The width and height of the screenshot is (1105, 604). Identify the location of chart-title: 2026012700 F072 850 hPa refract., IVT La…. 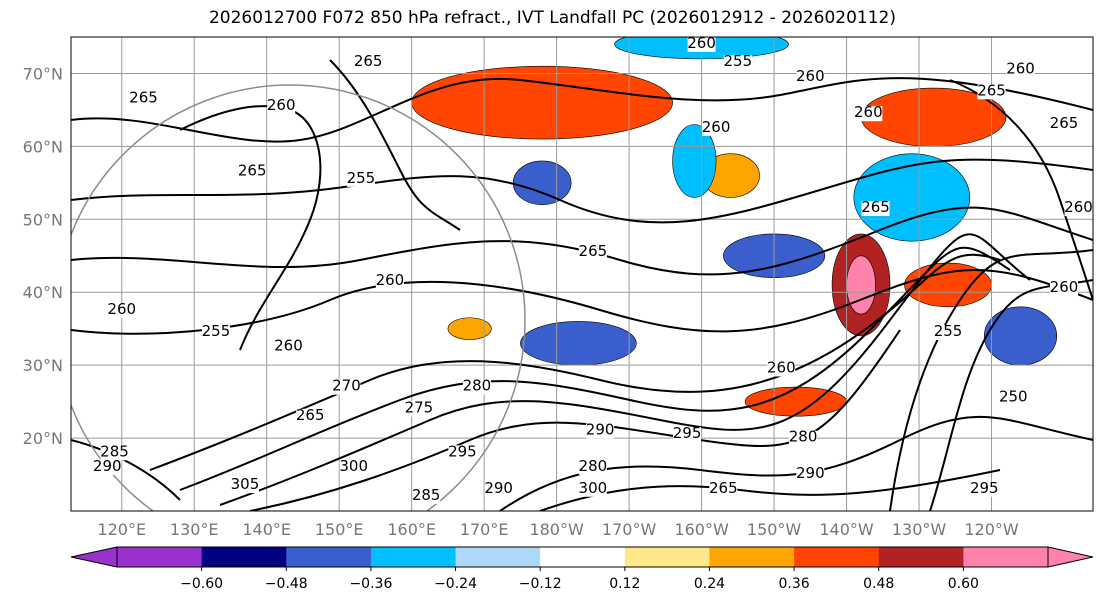
(552, 18).